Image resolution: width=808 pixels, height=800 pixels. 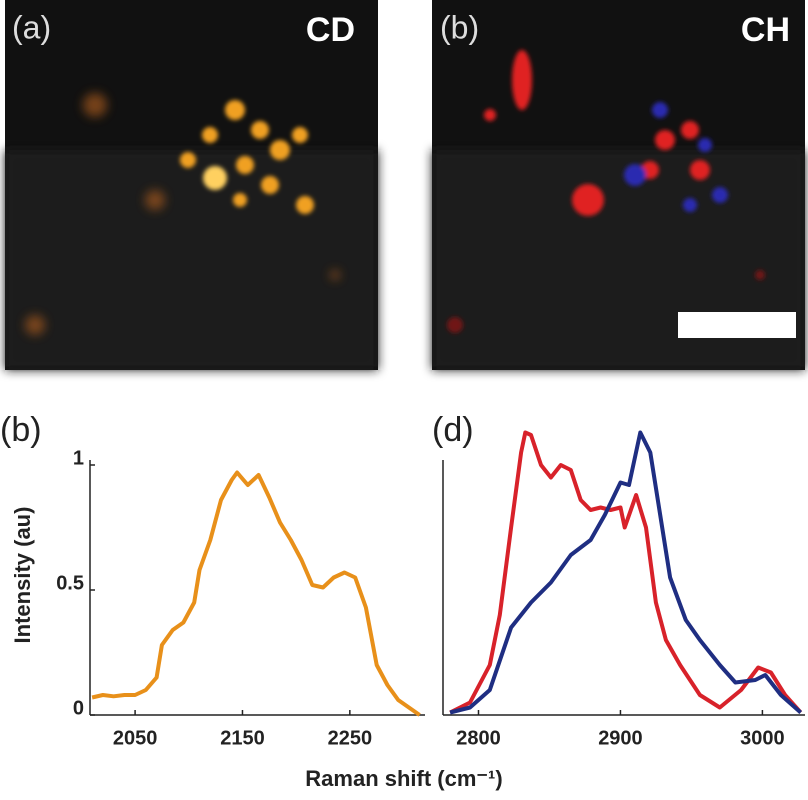 What do you see at coordinates (350, 738) in the screenshot?
I see `x-tick-label: 2250` at bounding box center [350, 738].